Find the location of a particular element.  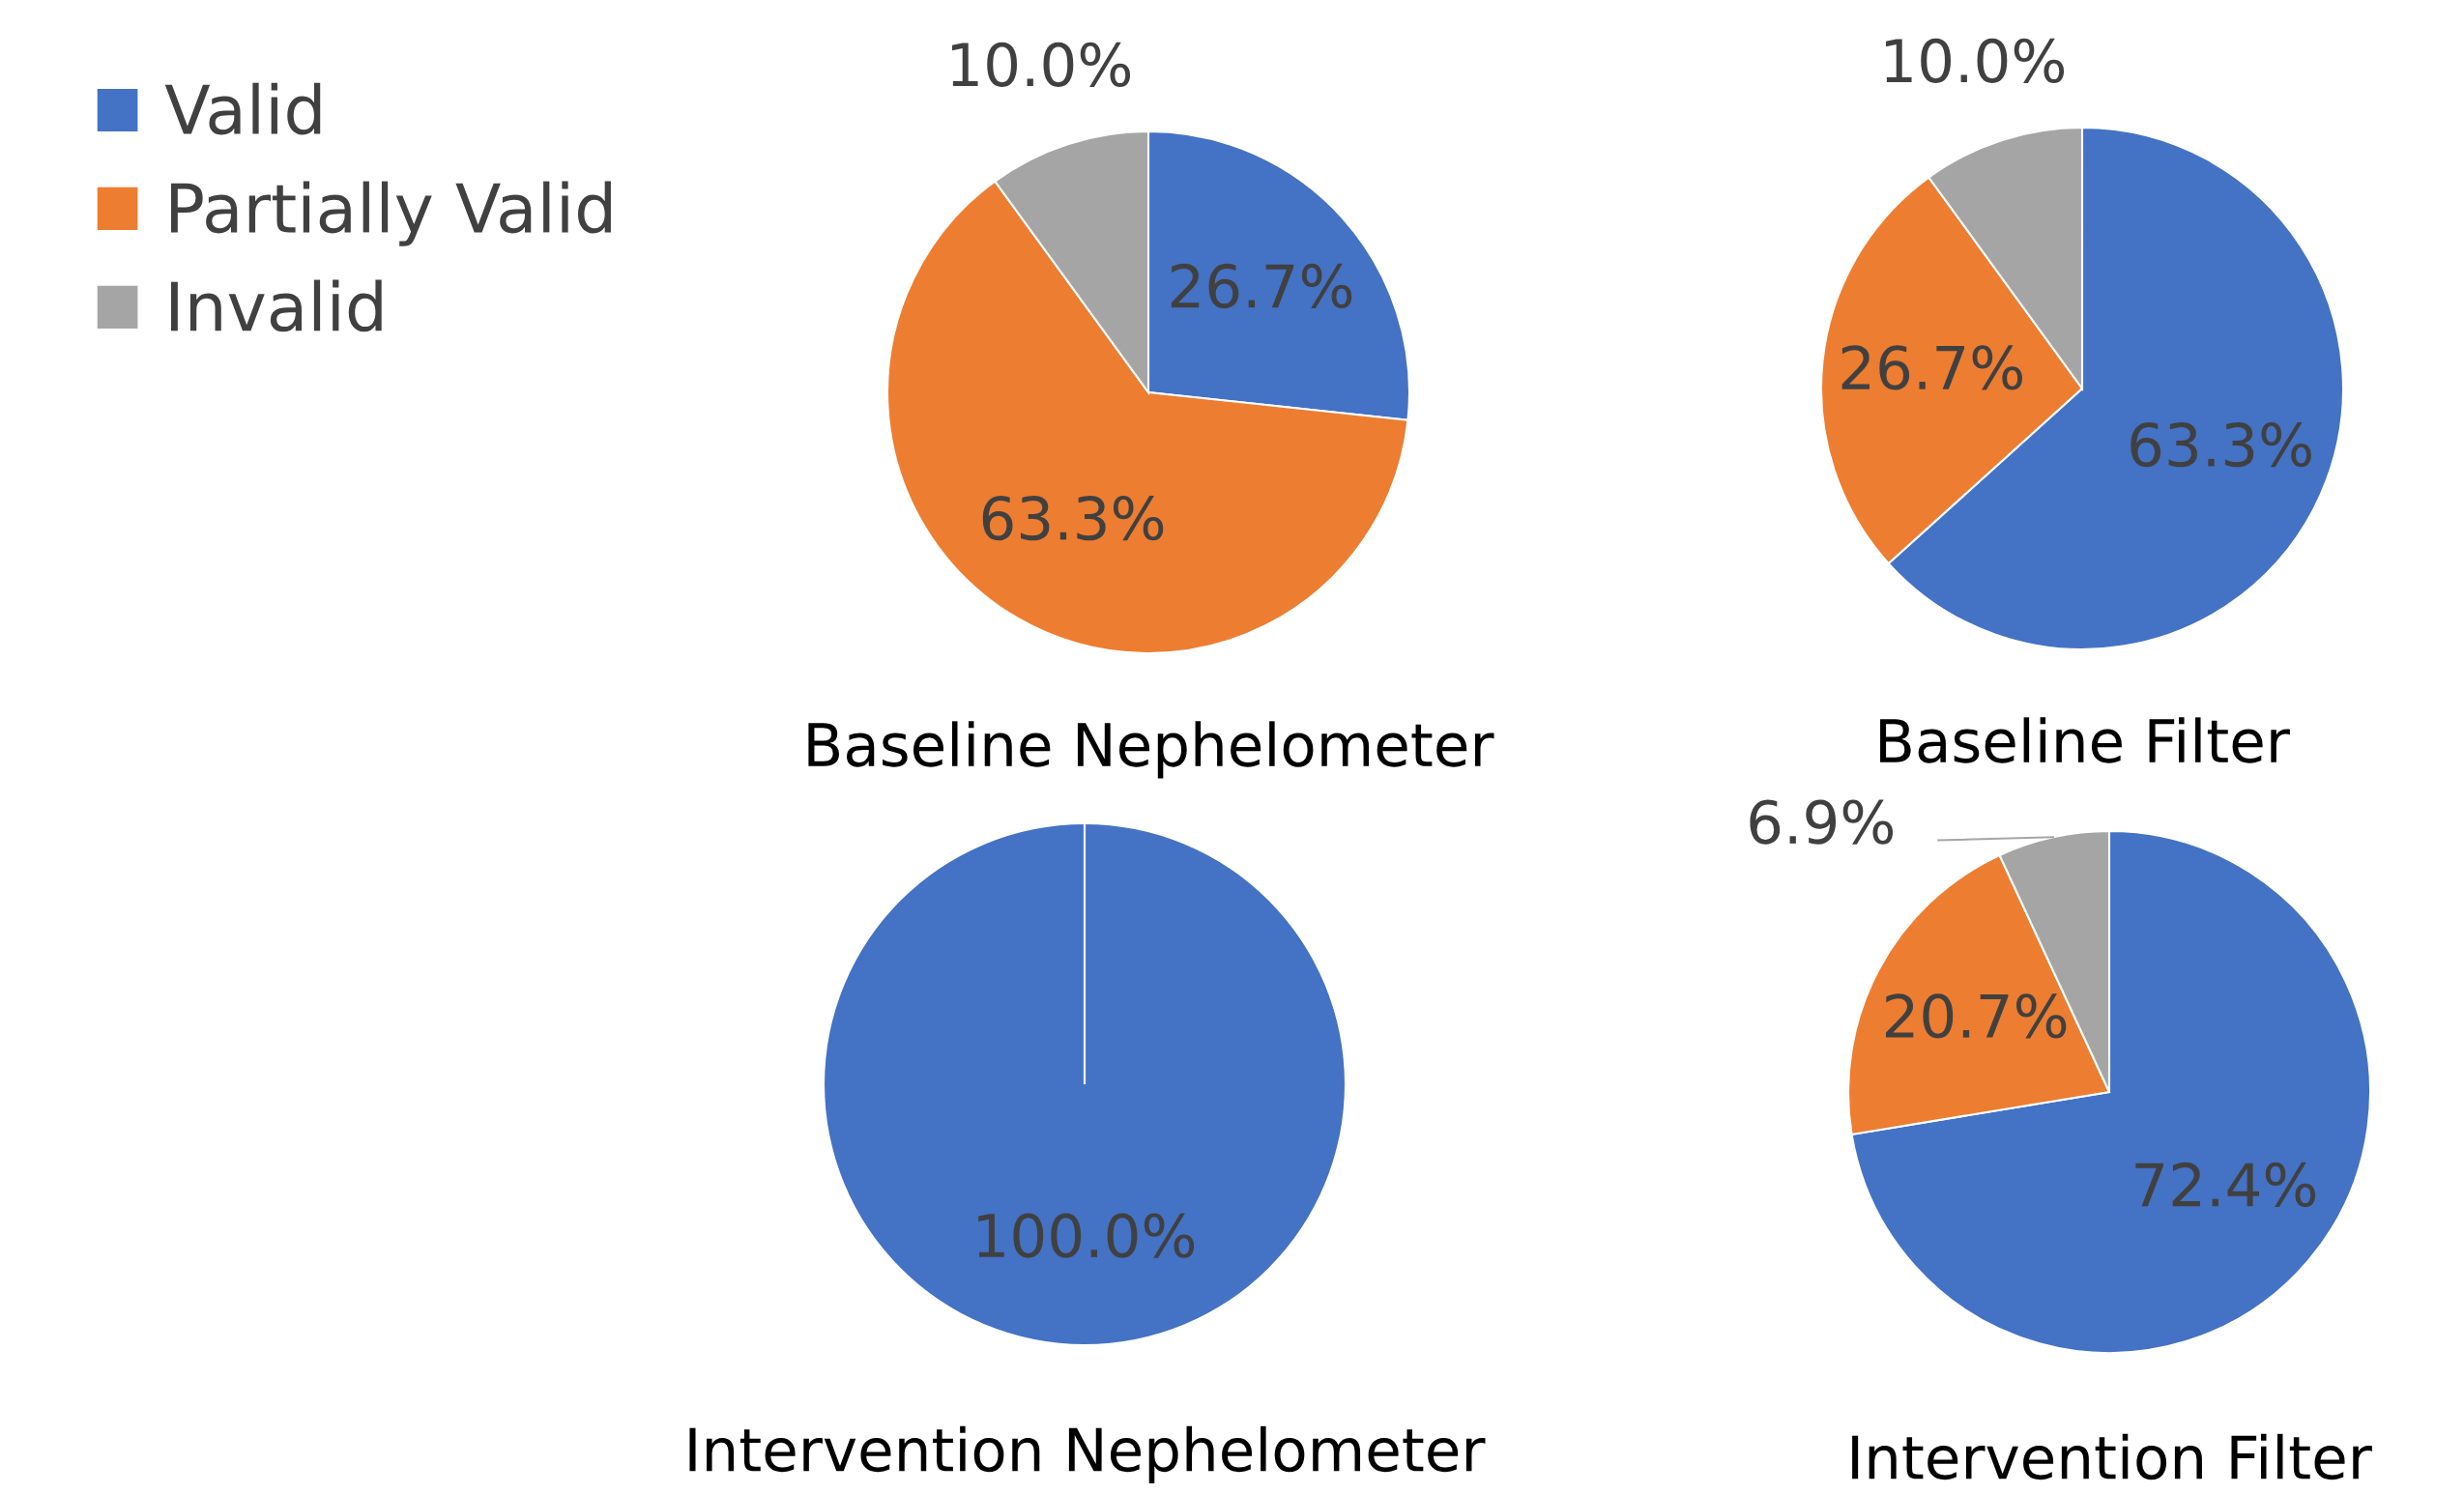

legend-label: Valid is located at coordinates (243, 108).